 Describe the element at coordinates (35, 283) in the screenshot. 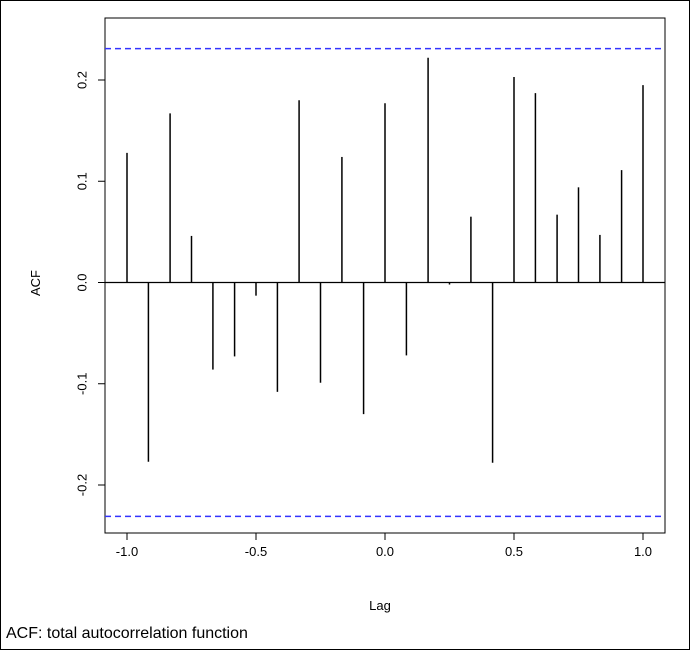

I see `y-axis-label: ACF` at that location.